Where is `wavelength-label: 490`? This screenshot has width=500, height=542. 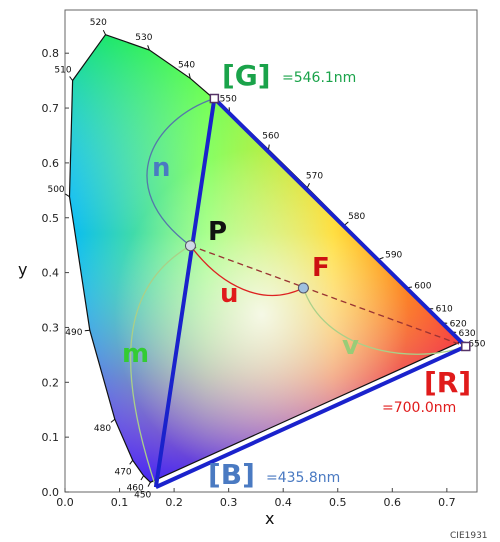
wavelength-label: 490 is located at coordinates (73, 333).